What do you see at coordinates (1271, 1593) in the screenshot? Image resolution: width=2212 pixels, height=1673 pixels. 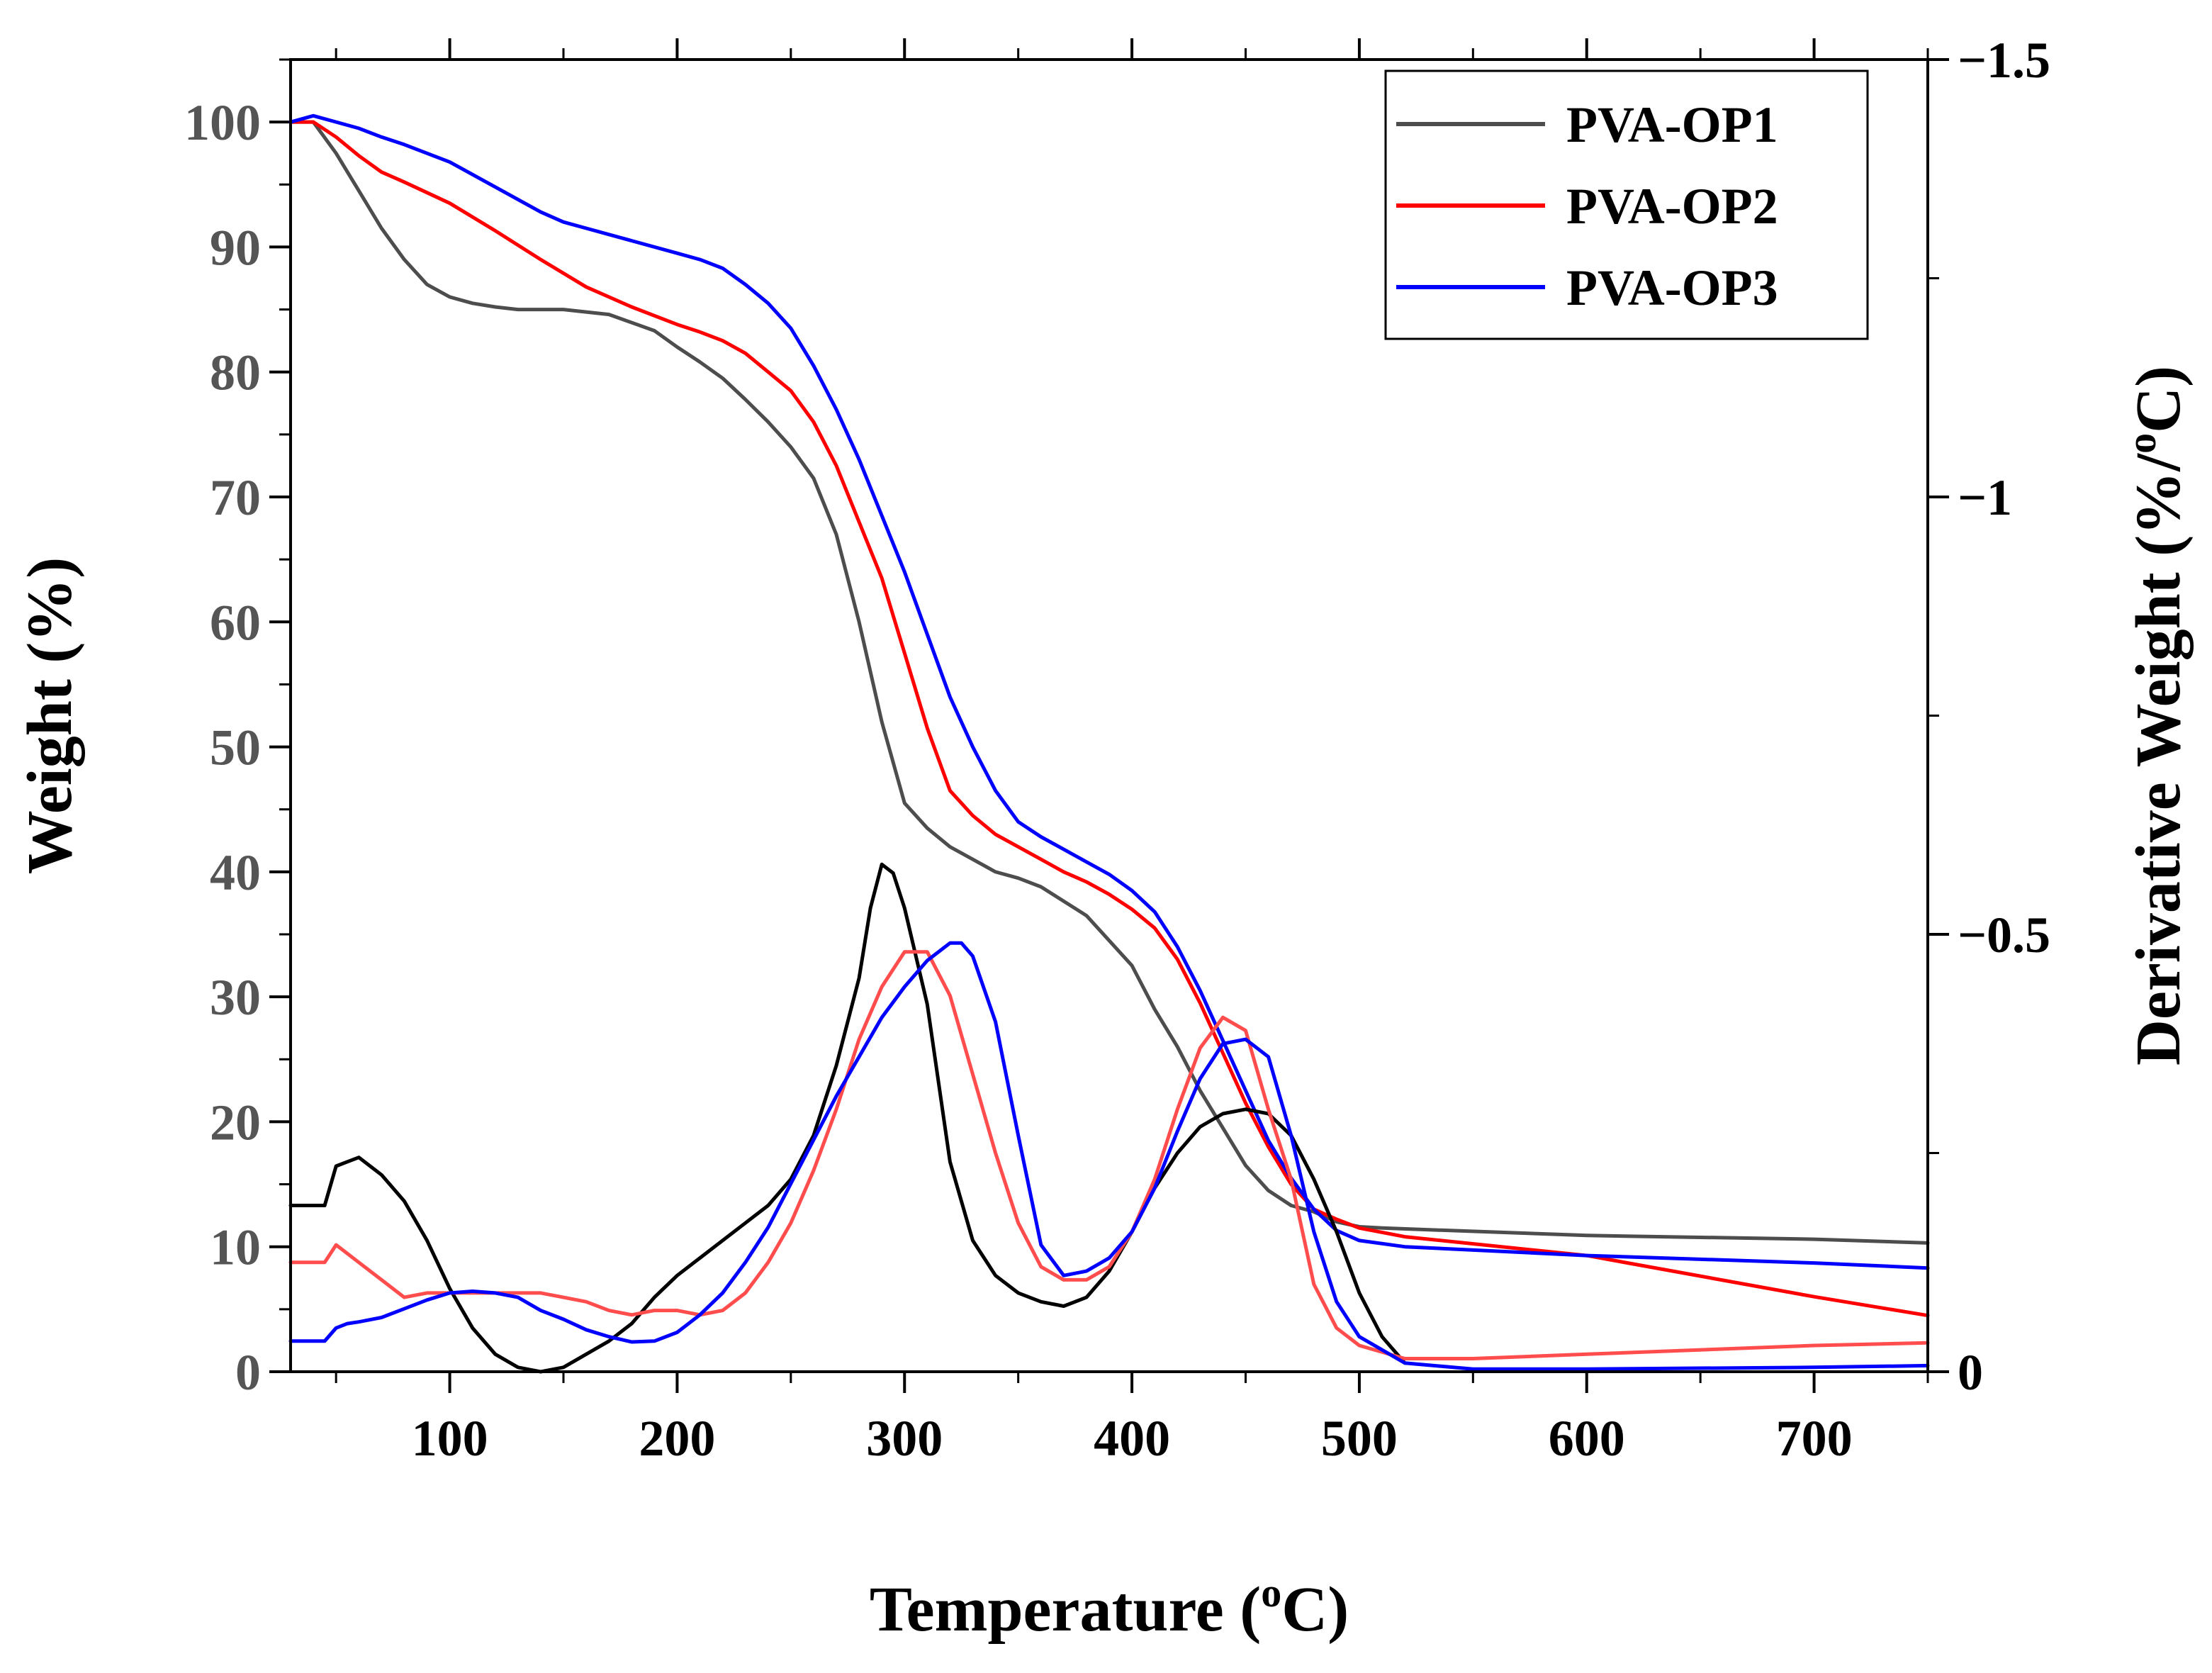 I see `x-axis-title-sup: o` at bounding box center [1271, 1593].